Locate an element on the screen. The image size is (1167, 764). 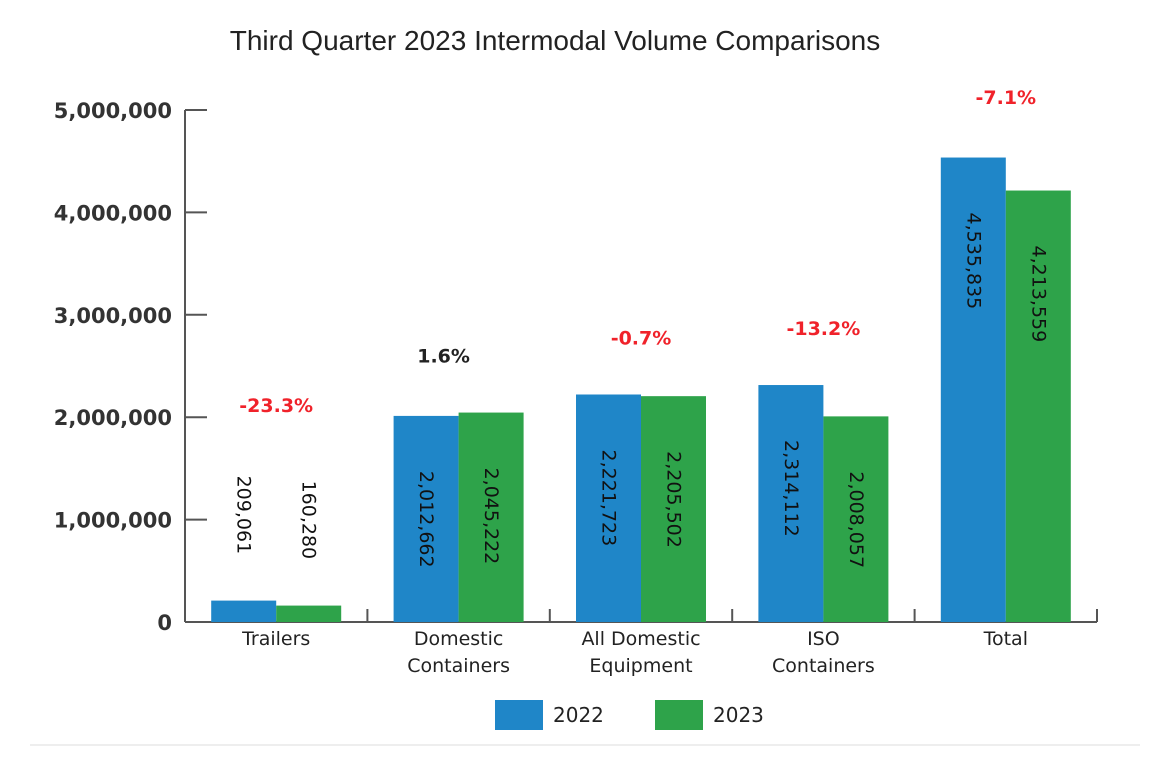
x-category-label-line: ISO is located at coordinates (823, 639).